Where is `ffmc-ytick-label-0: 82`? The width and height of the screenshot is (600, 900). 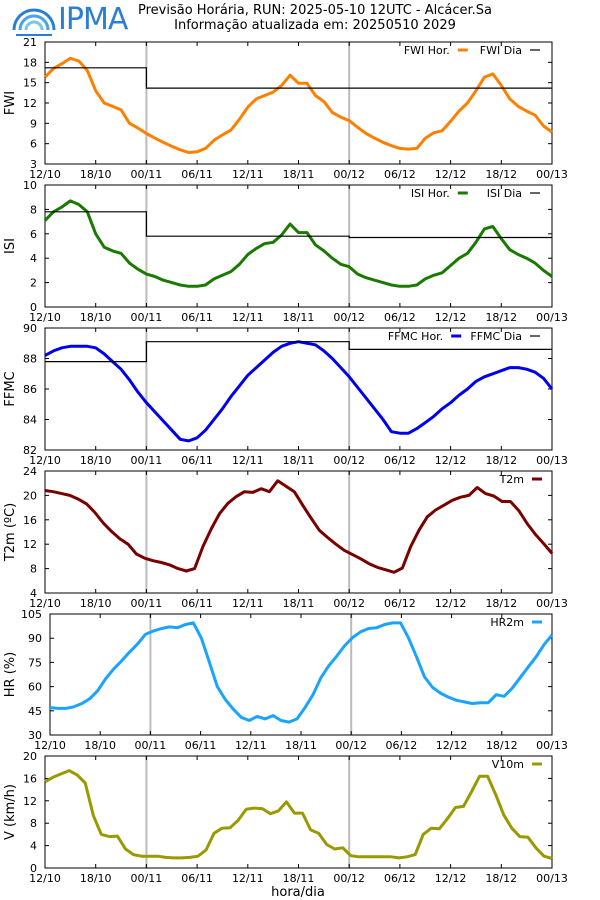 ffmc-ytick-label-0: 82 is located at coordinates (30, 450).